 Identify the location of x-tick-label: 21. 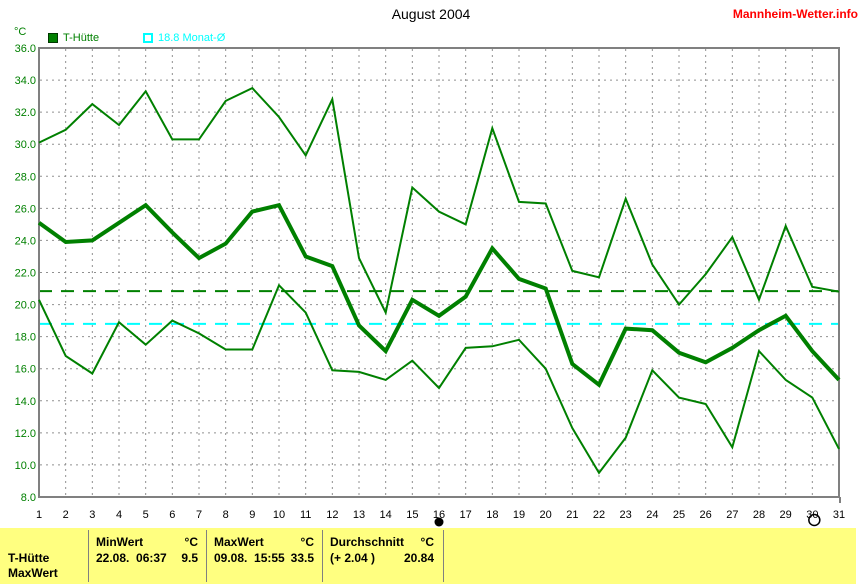
(572, 515).